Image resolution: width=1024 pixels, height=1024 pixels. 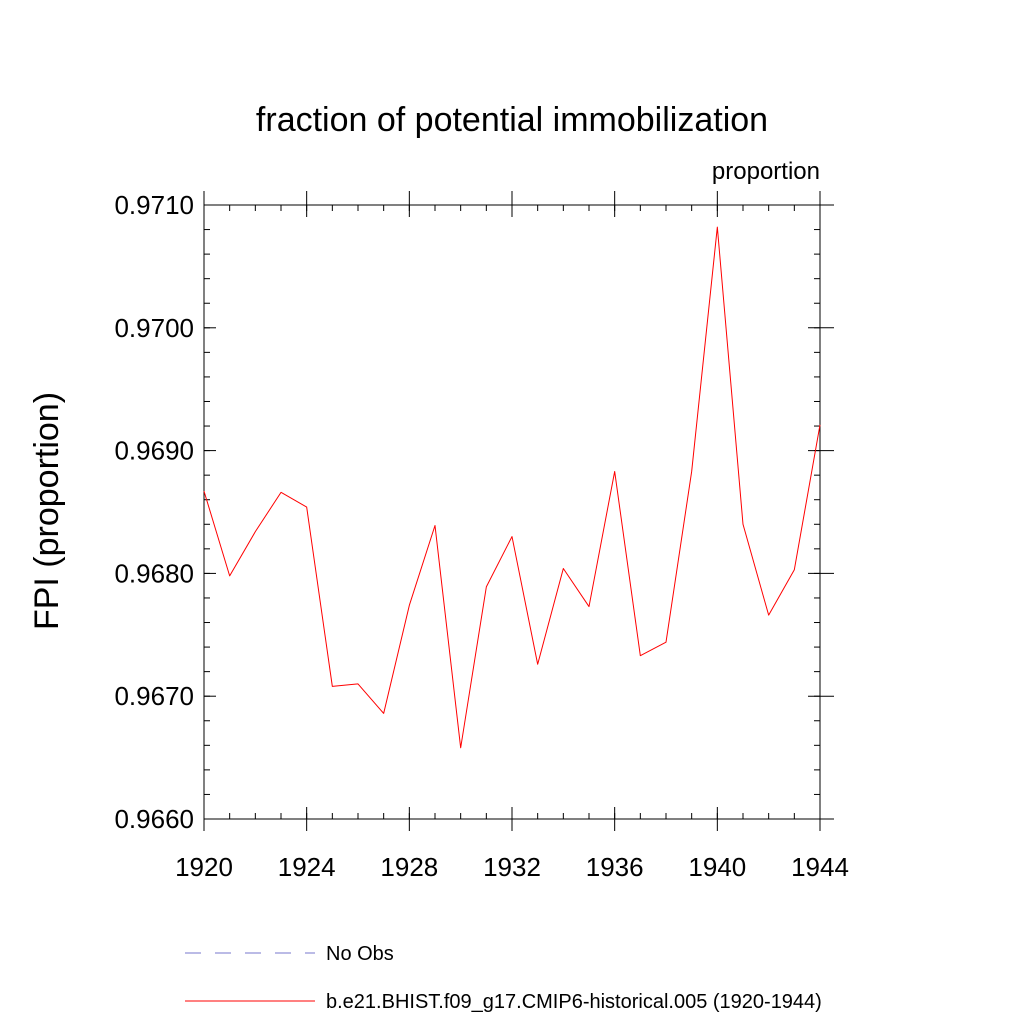 I want to click on y-tick-label: 0.9680, so click(x=154, y=573).